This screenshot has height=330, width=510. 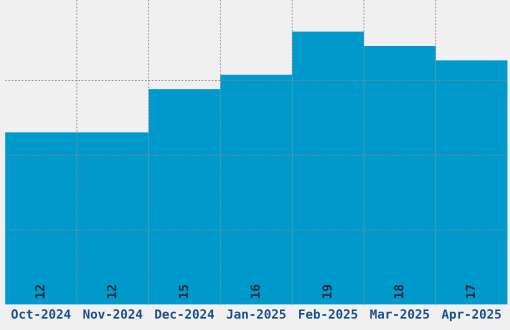 I want to click on x-tick-label: Mar-2025, so click(x=400, y=314).